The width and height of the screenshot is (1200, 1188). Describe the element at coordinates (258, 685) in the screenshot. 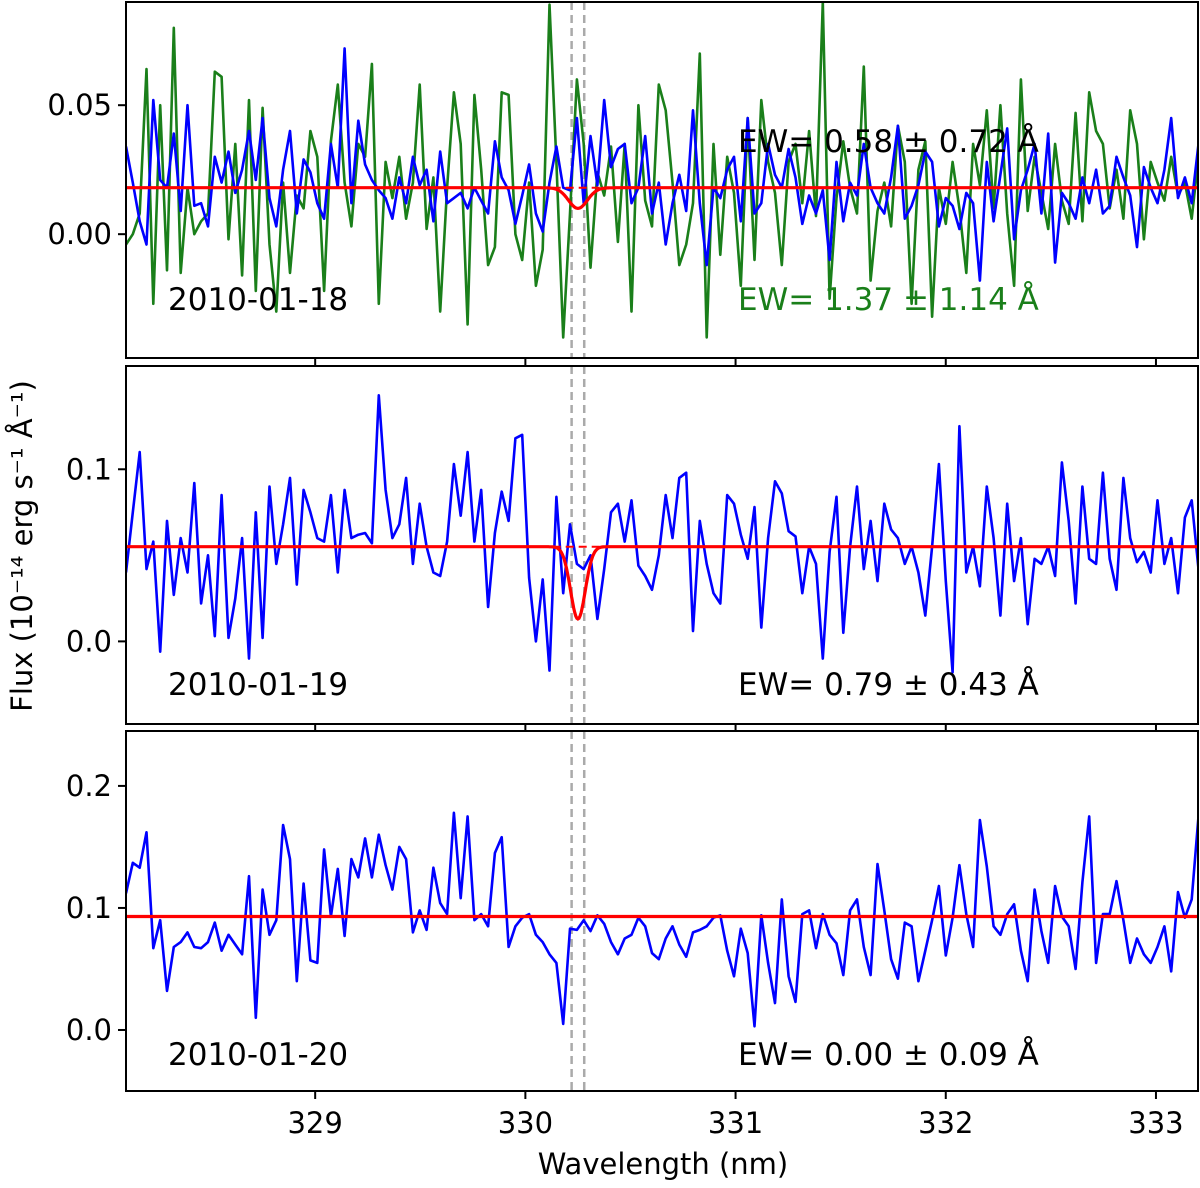

I see `date-label: 2010-01-19` at that location.